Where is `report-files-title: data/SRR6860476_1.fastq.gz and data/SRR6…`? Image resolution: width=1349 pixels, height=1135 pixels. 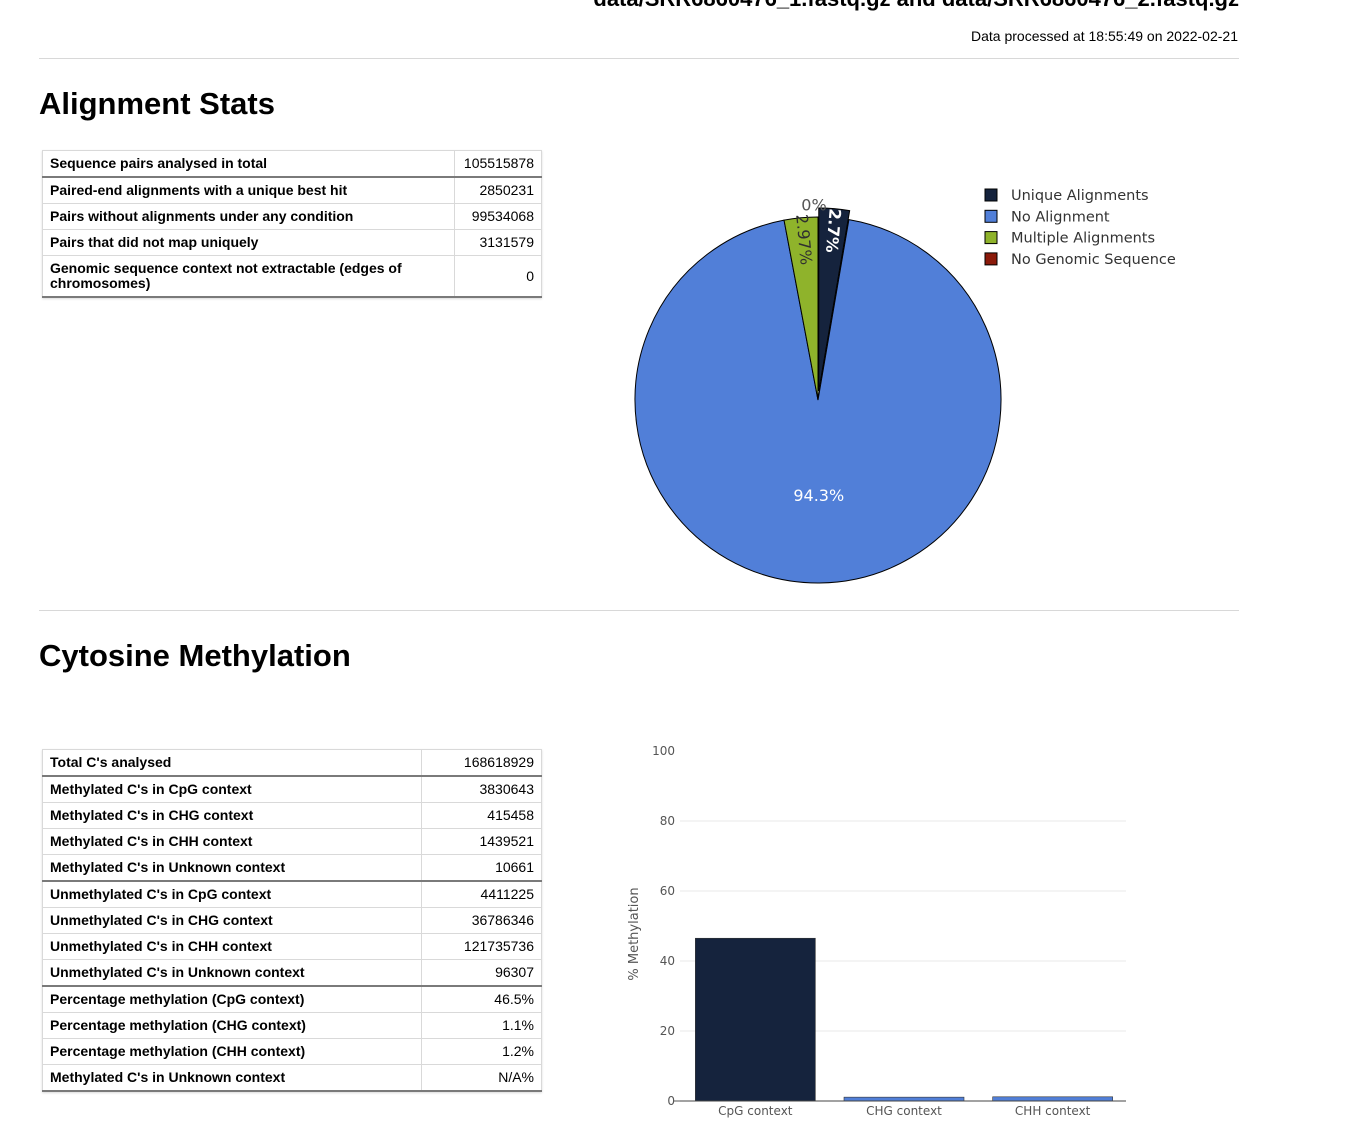
report-files-title: data/SRR6860476_1.fastq.gz and data/SRR6… is located at coordinates (619, 6).